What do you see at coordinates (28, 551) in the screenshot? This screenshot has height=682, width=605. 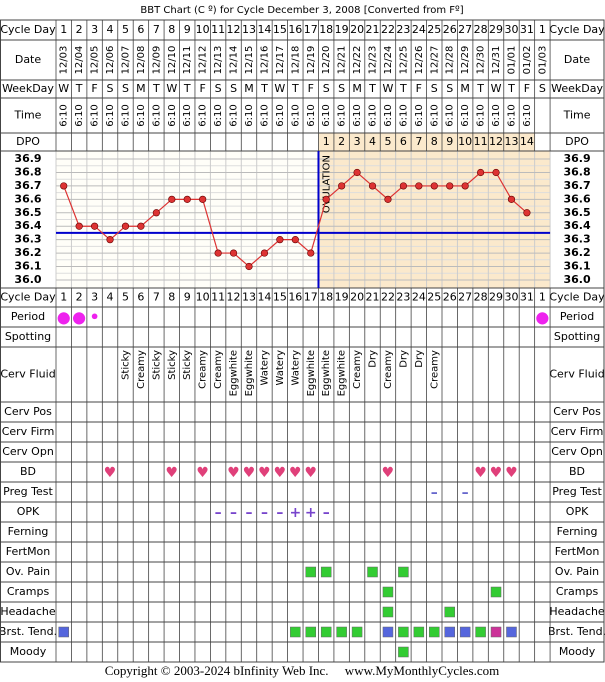 I see `row-label: FertMon` at bounding box center [28, 551].